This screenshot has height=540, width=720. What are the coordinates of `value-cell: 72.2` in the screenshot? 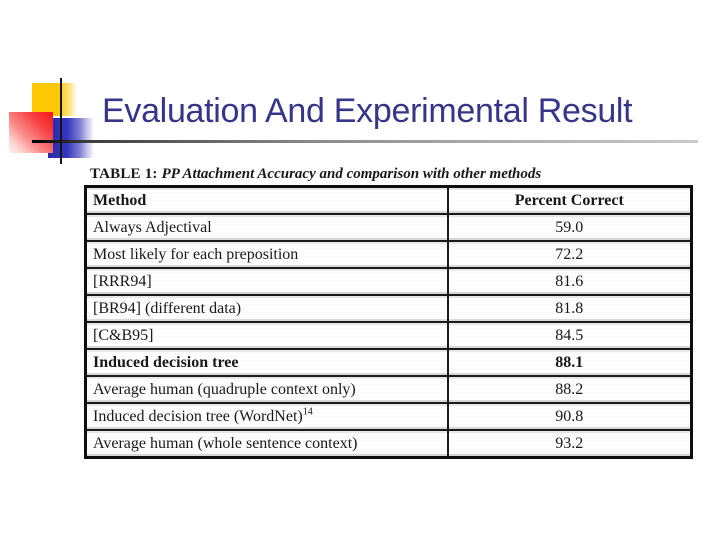 It's located at (569, 254).